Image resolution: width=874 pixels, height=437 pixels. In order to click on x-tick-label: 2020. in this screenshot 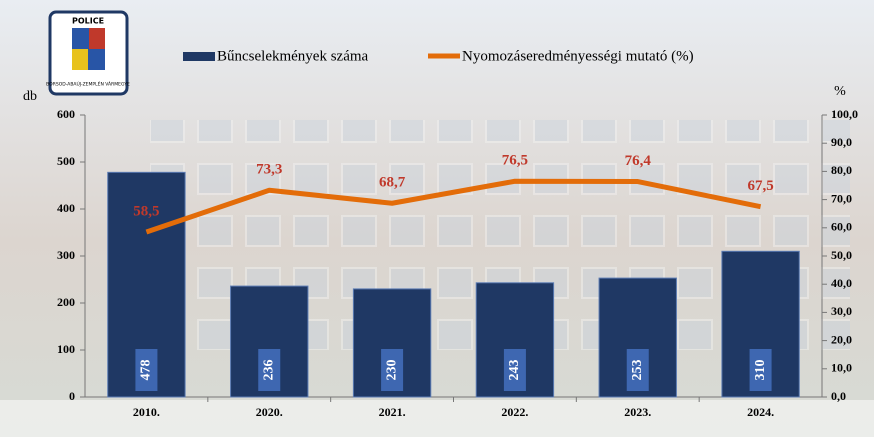, I will do `click(269, 412)`.